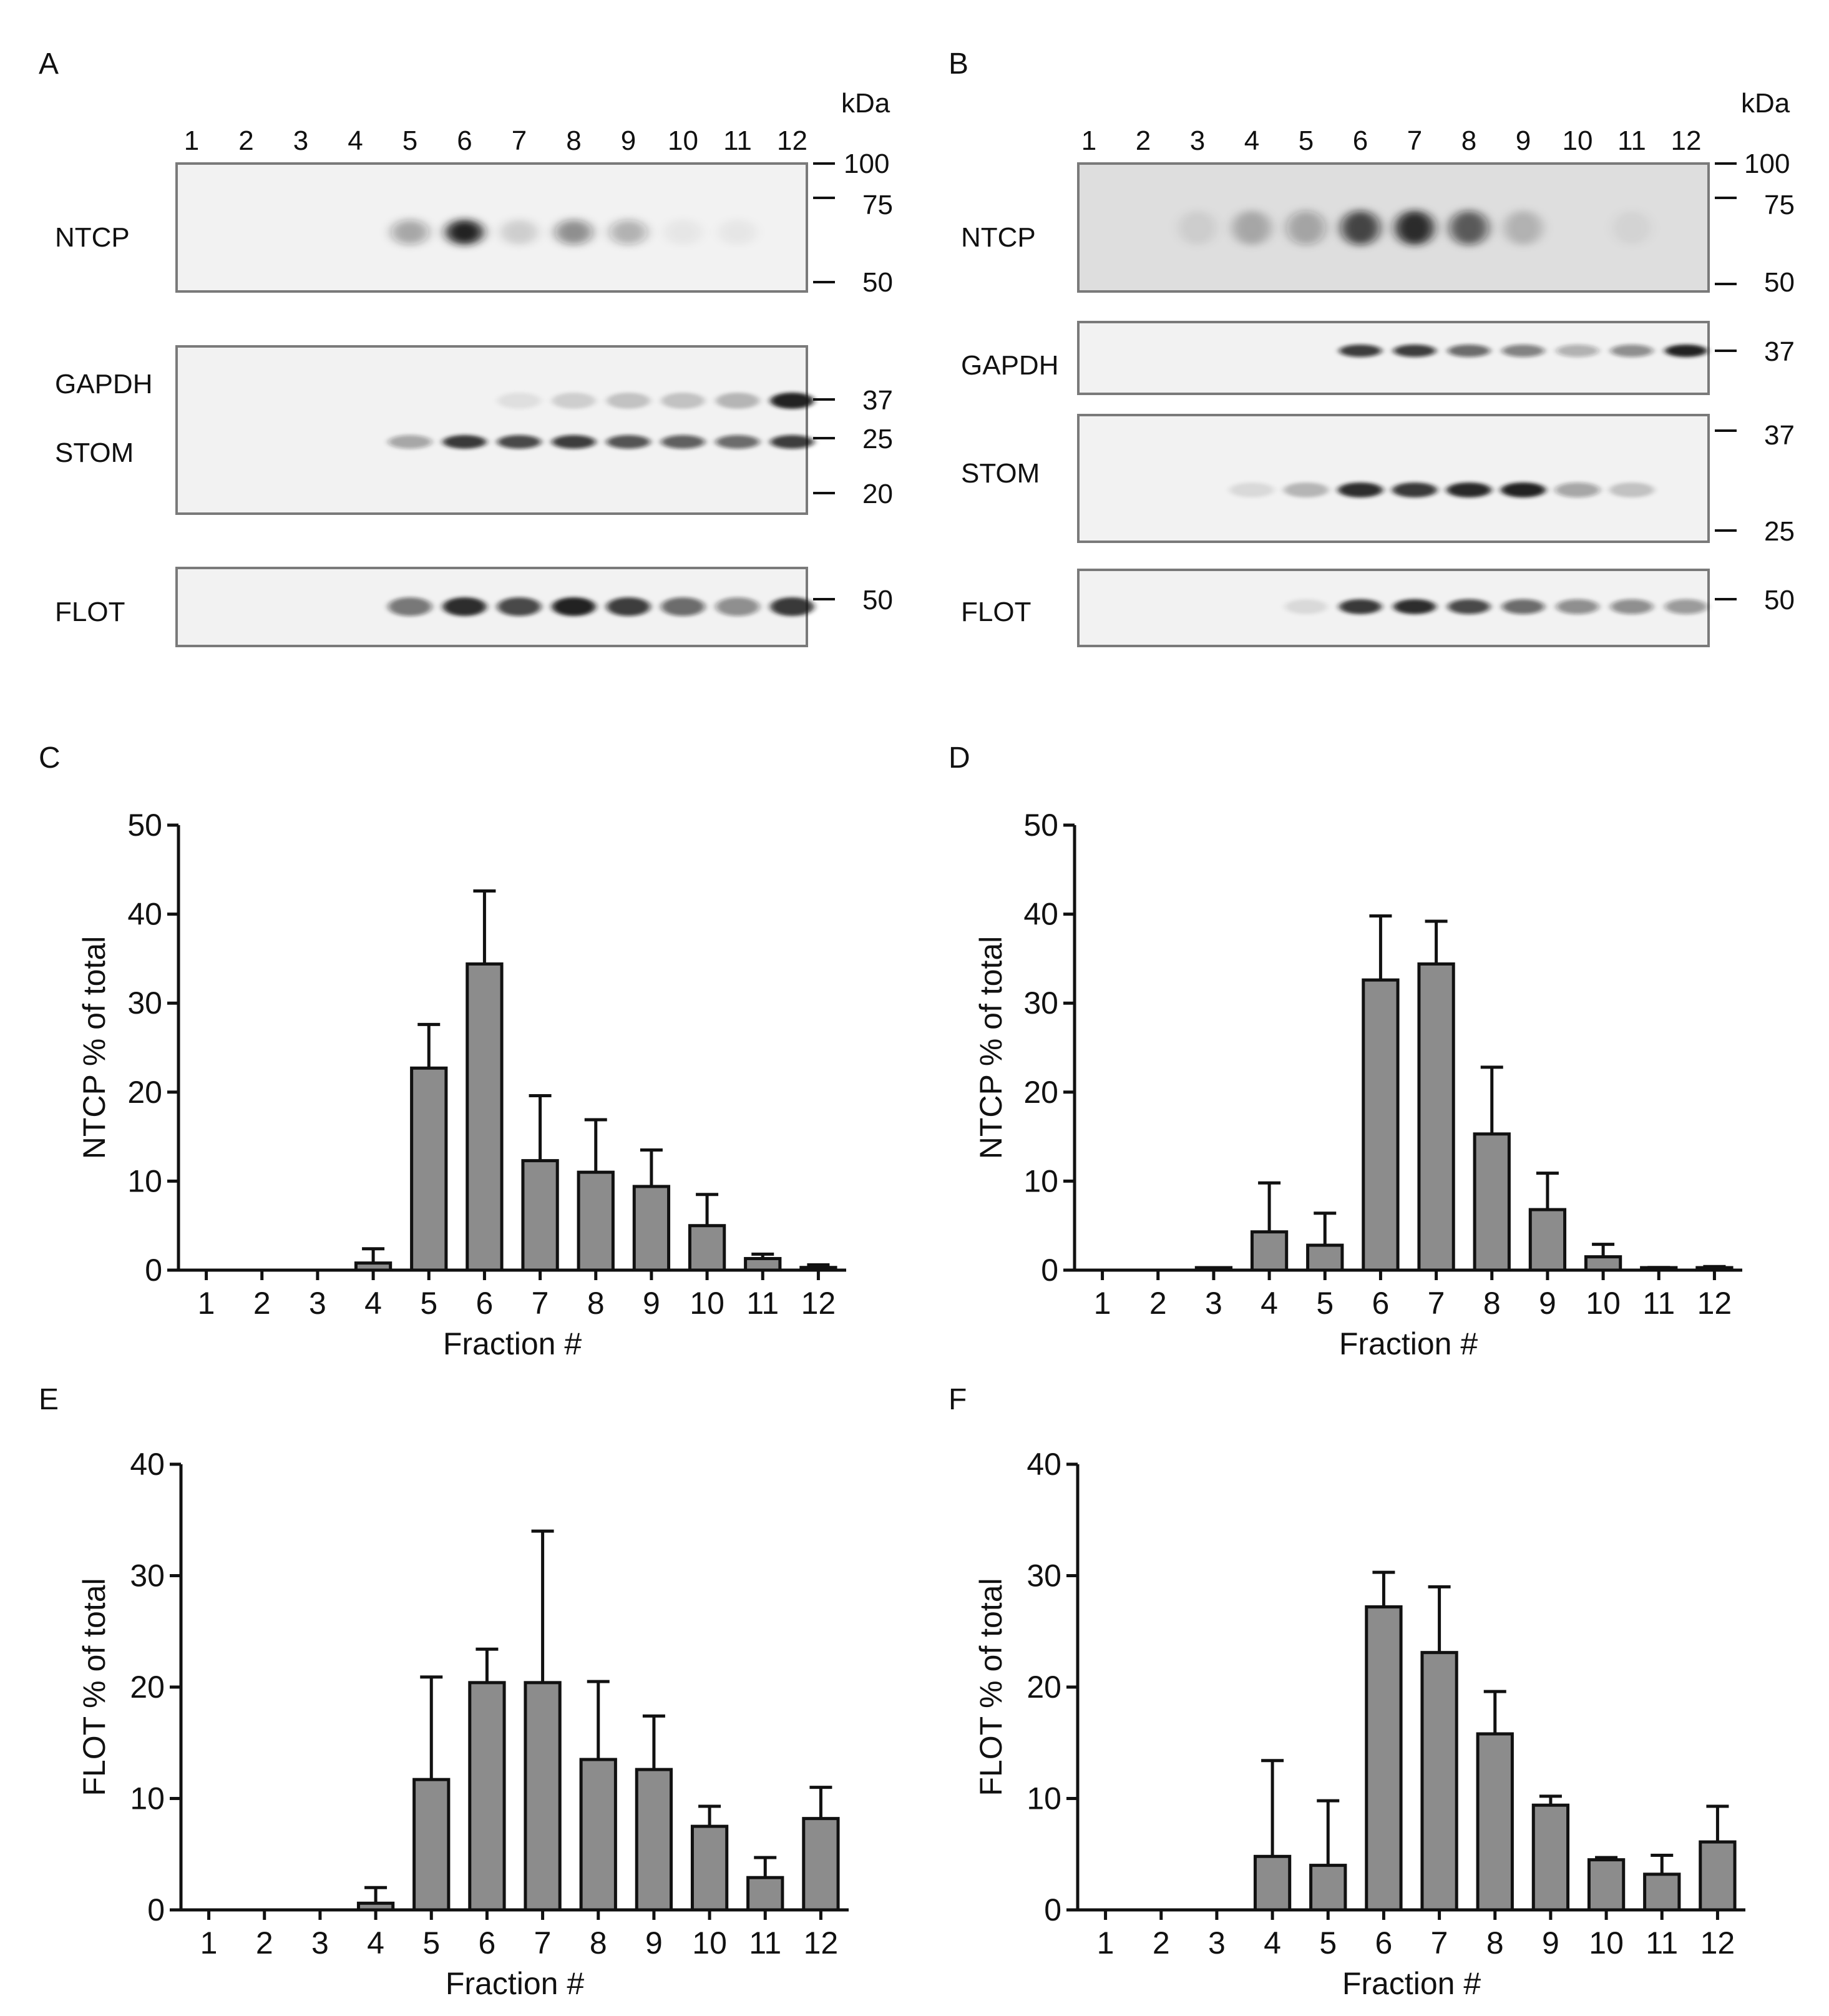 This screenshot has height=2016, width=1829. What do you see at coordinates (103, 384) in the screenshot?
I see `blot-a-gapdh-label: GAPDH` at bounding box center [103, 384].